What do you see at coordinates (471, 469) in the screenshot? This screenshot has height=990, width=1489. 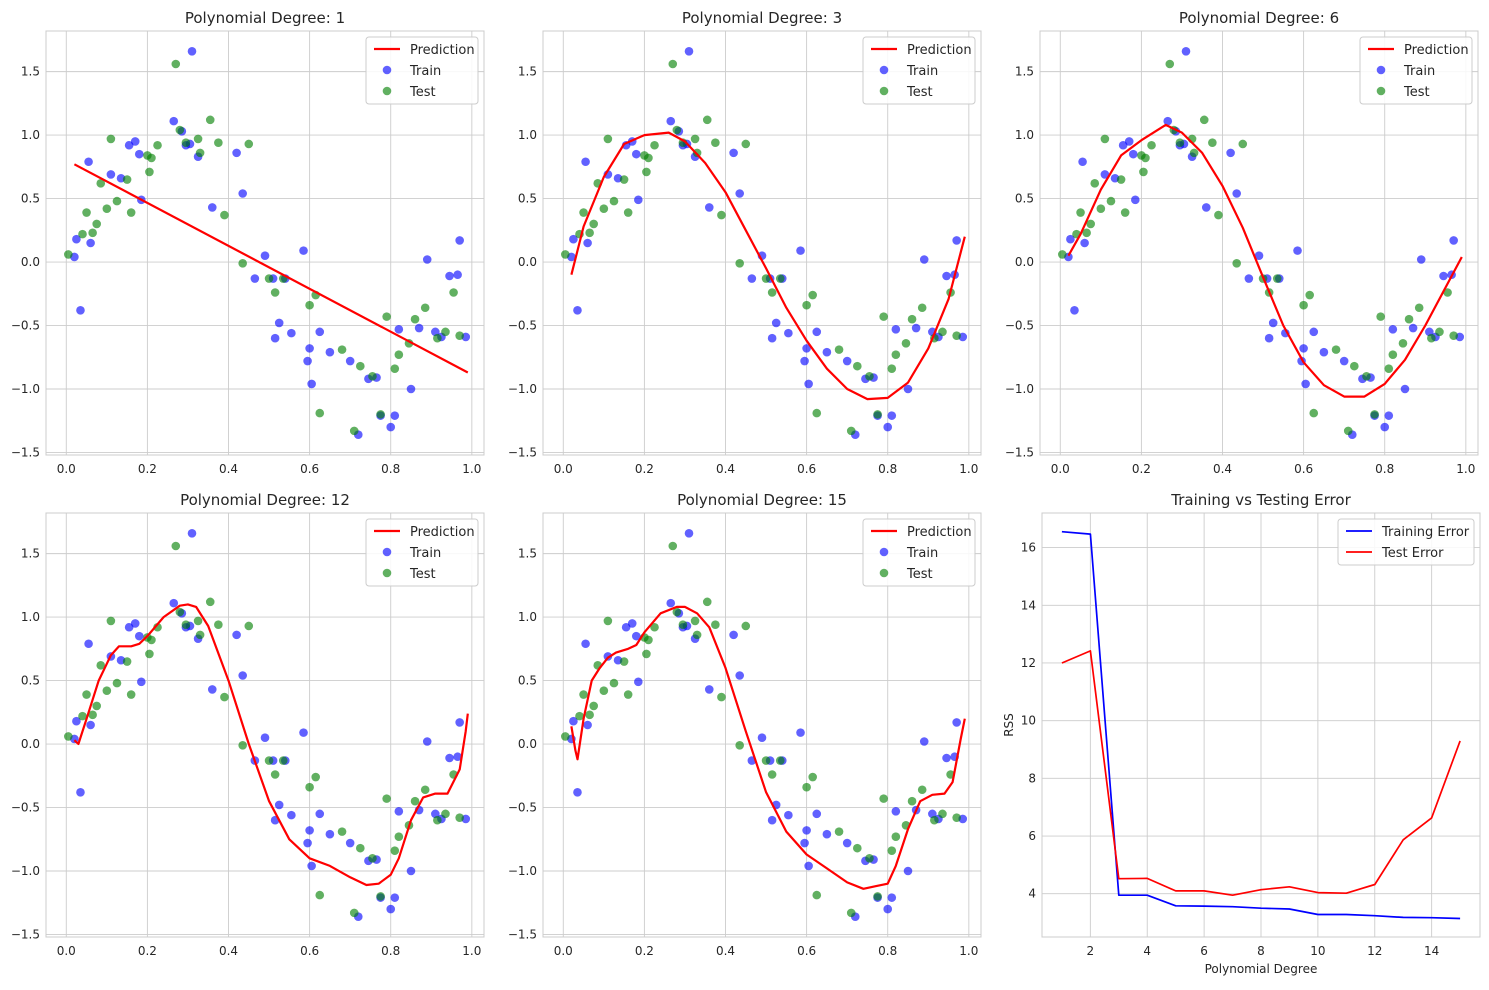 I see `x-tick-label: 1.0` at bounding box center [471, 469].